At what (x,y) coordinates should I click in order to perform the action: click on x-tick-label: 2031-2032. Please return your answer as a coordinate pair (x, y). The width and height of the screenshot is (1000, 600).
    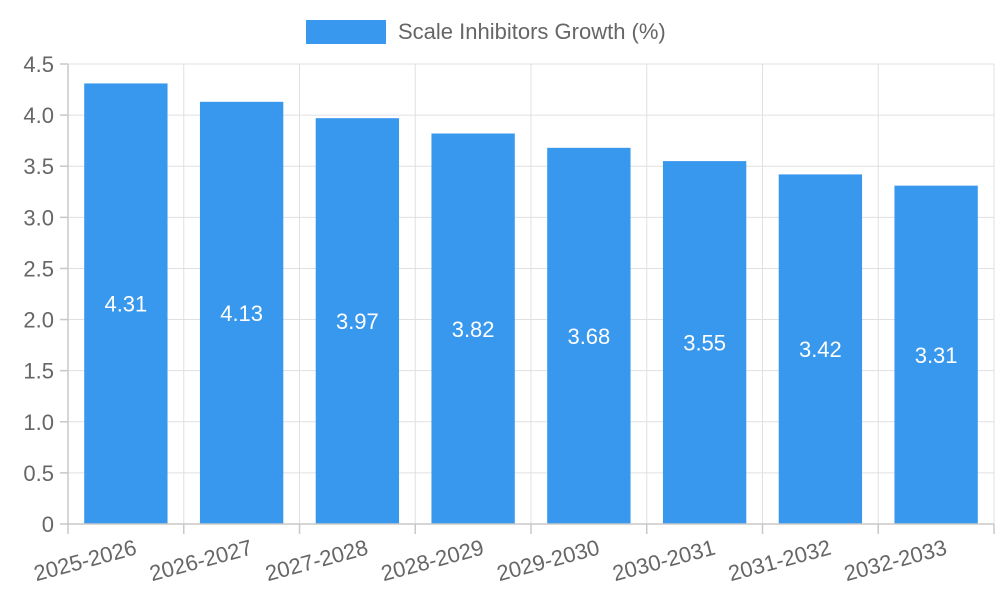
    Looking at the image, I should click on (780, 560).